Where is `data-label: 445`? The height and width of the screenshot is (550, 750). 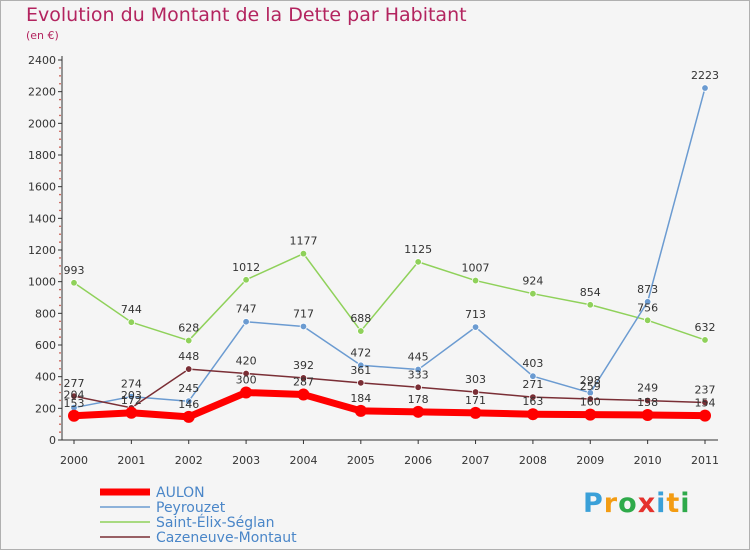
data-label: 445 is located at coordinates (418, 357).